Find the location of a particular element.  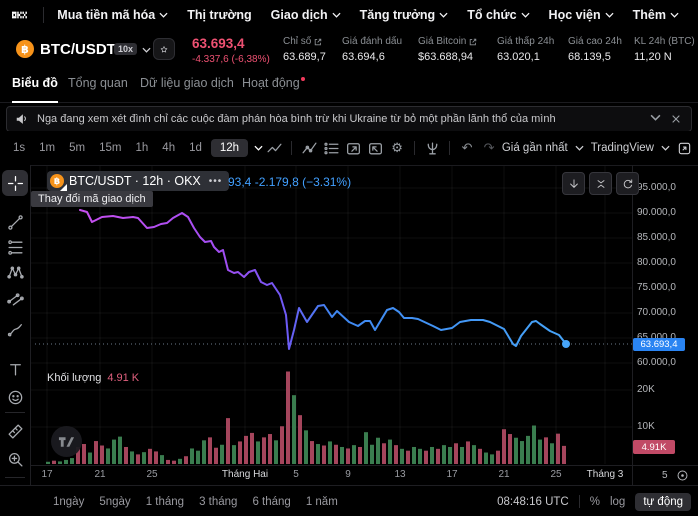

undo-icon: ↶ is located at coordinates (467, 148).